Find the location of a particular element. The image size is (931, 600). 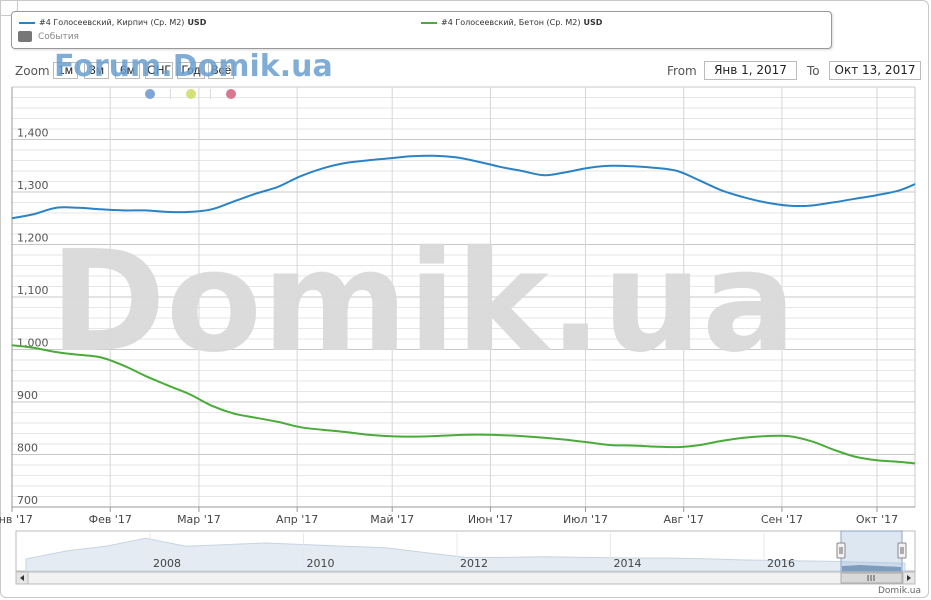

to-label: To is located at coordinates (813, 71).